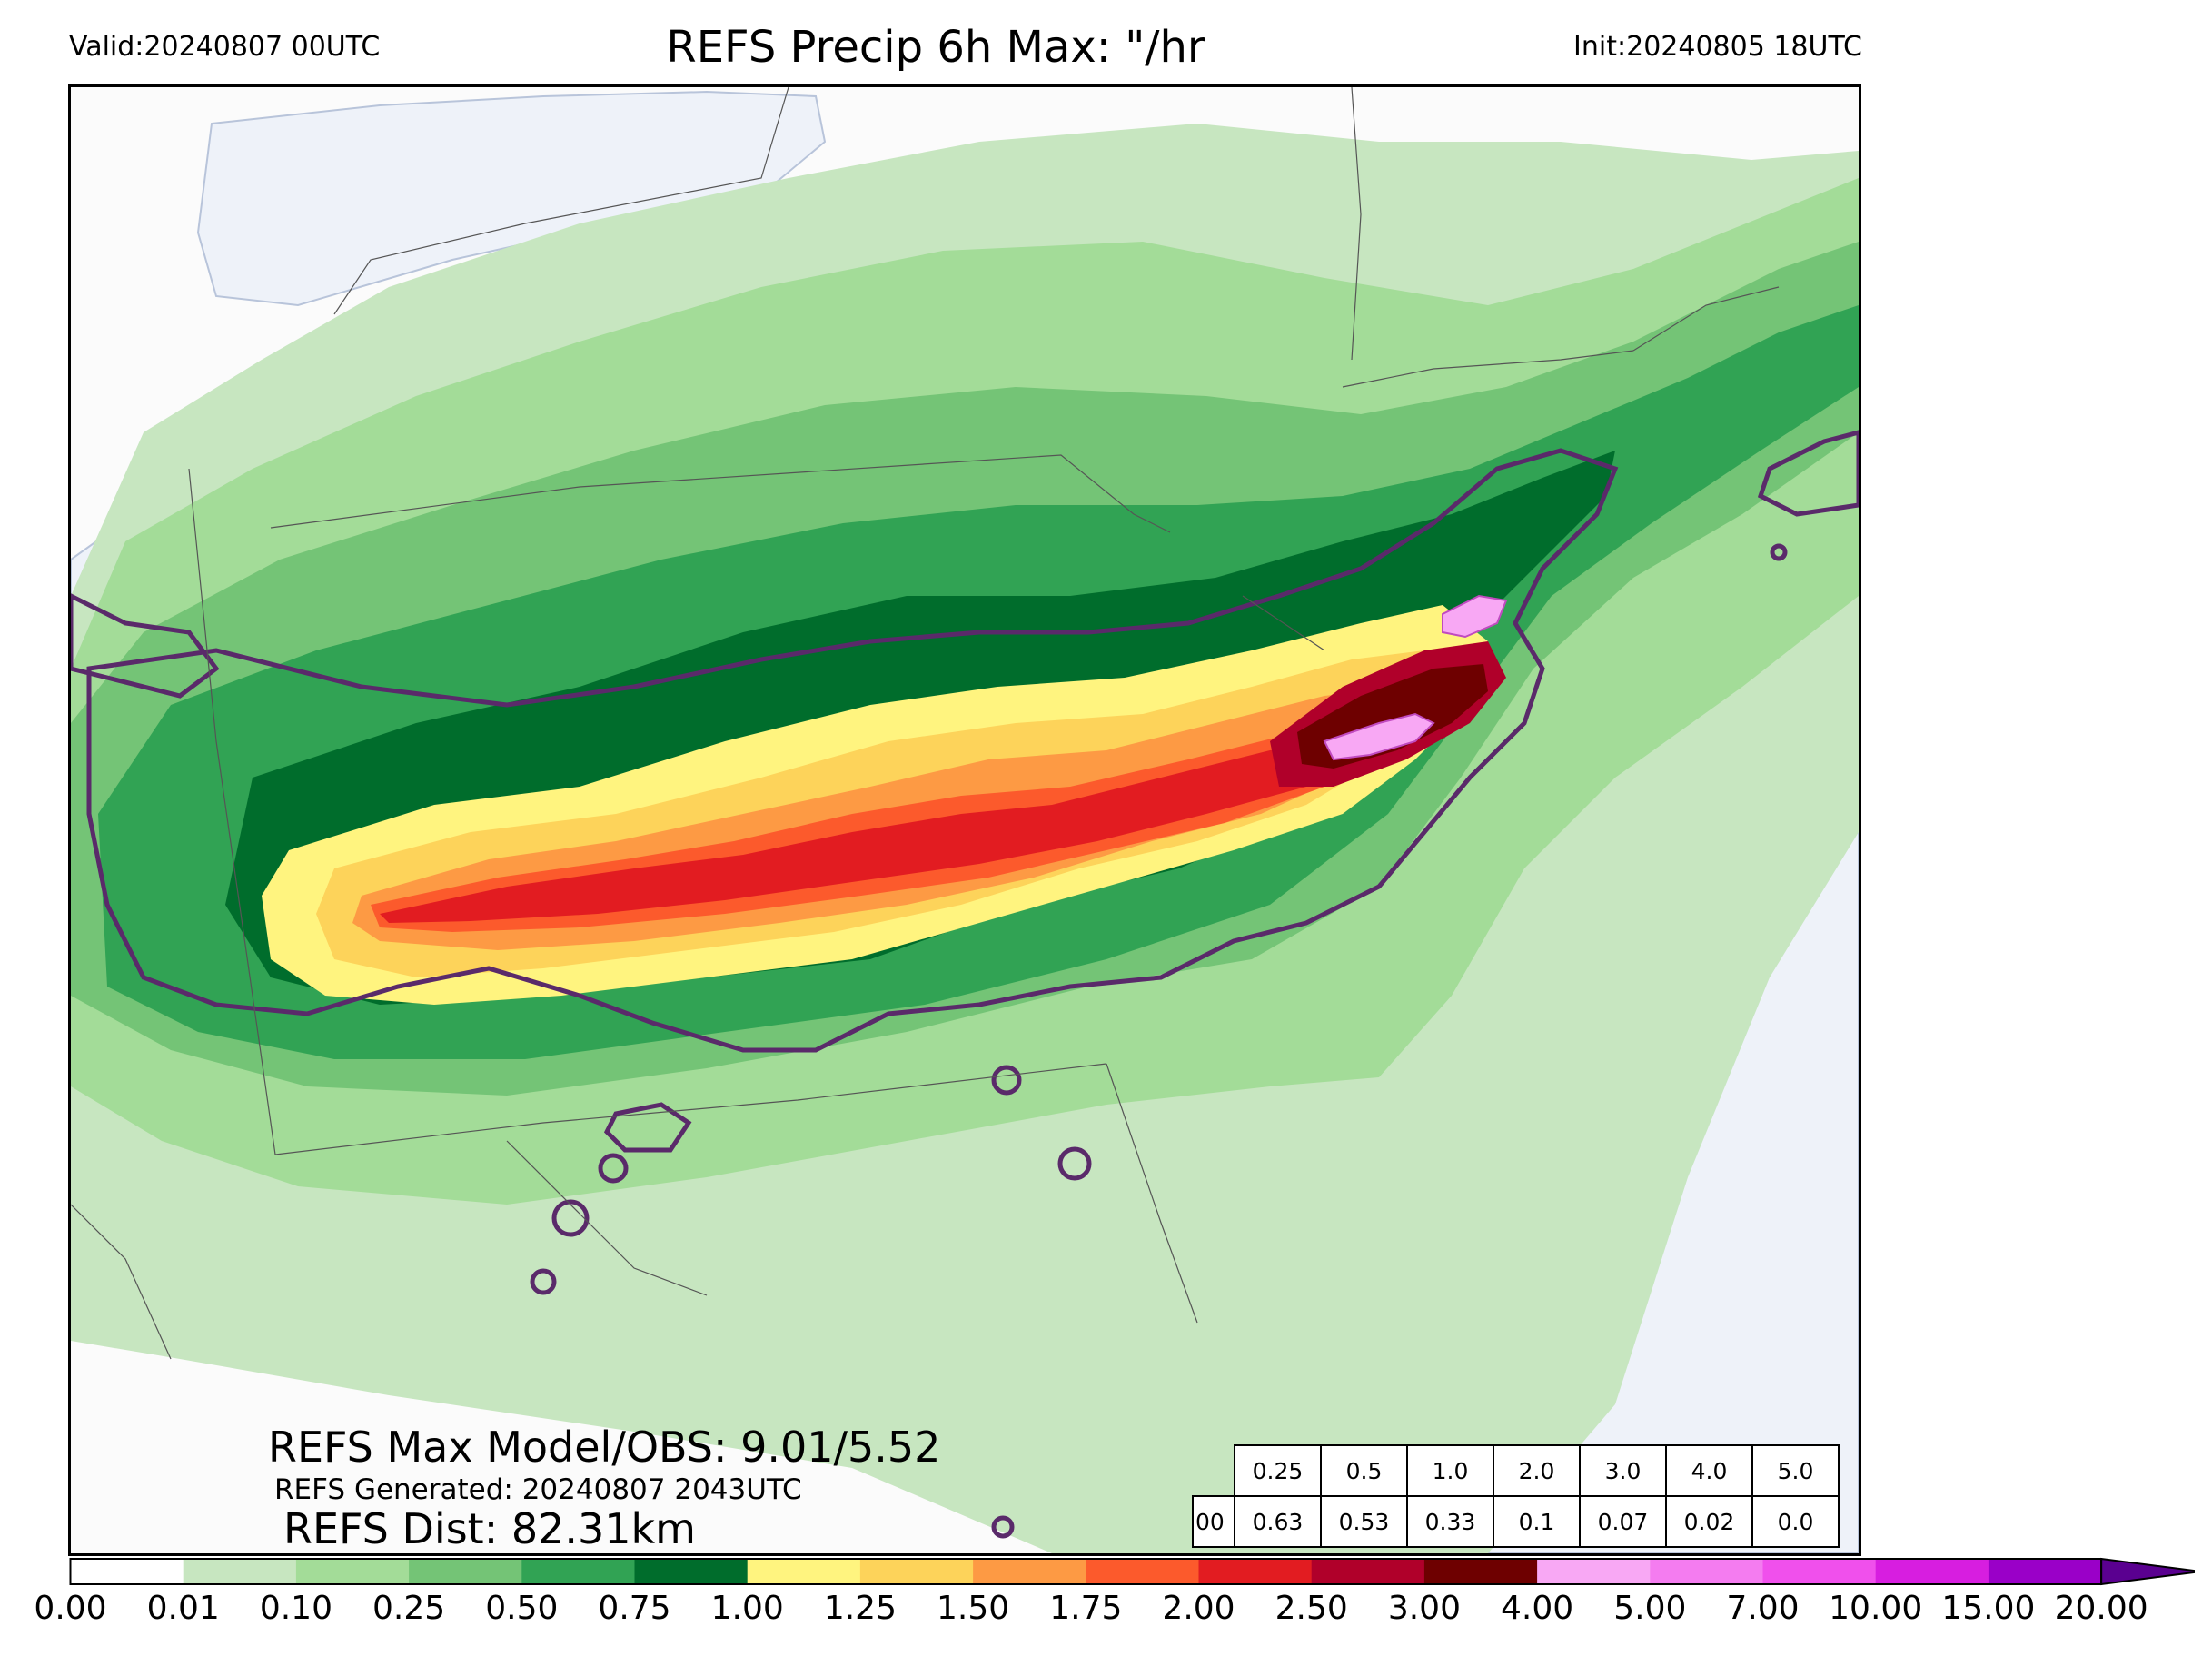 This screenshot has height=1666, width=2212. Describe the element at coordinates (121, 1282) in the screenshot. I see `boundary-wv-oh` at that location.